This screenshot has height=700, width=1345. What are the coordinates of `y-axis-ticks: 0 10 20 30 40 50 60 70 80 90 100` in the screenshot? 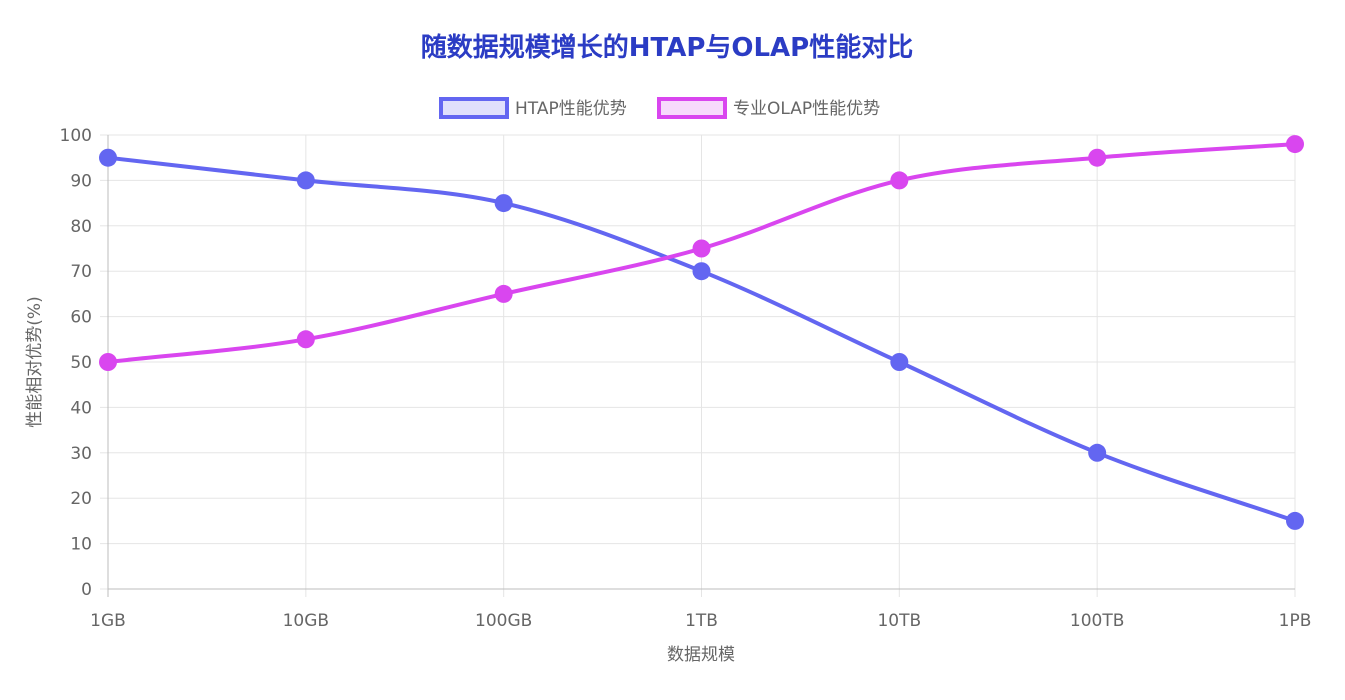 It's located at (76, 363).